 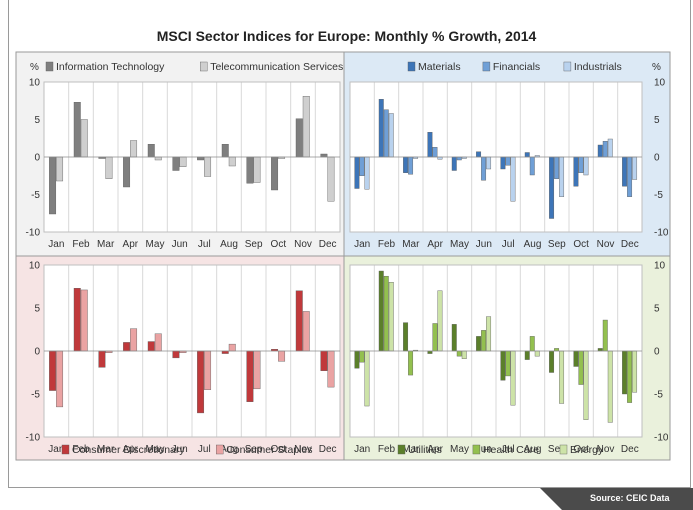 What do you see at coordinates (269, 450) in the screenshot?
I see `legend-label: Consumer Staples` at bounding box center [269, 450].